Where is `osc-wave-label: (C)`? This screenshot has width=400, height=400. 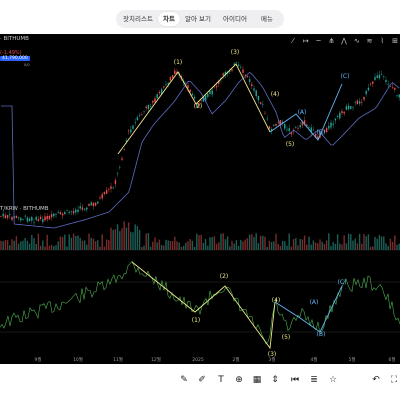 osc-wave-label: (C) is located at coordinates (342, 282).